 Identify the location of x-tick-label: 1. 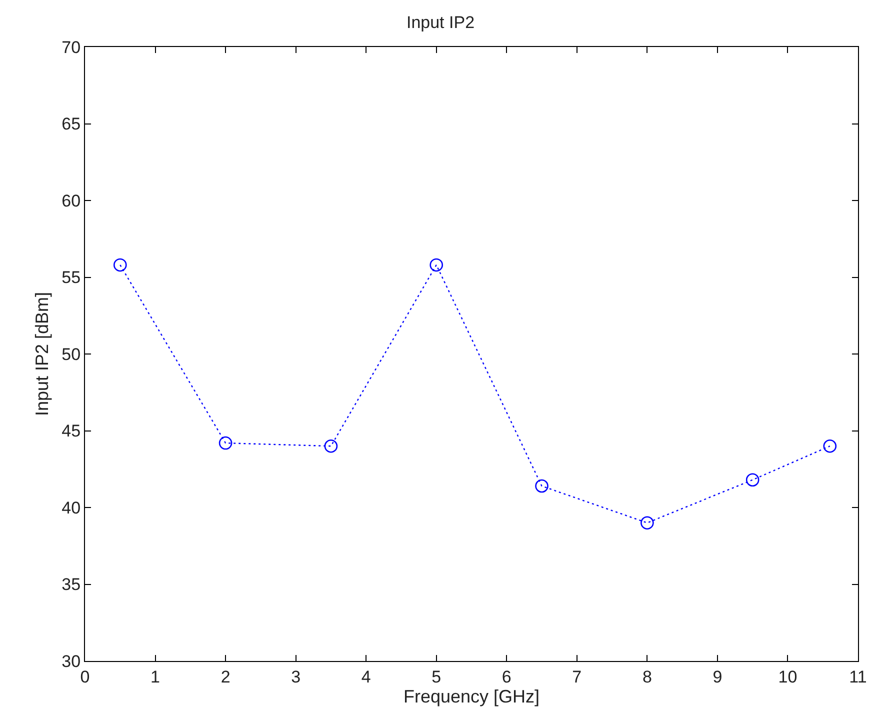
(155, 676).